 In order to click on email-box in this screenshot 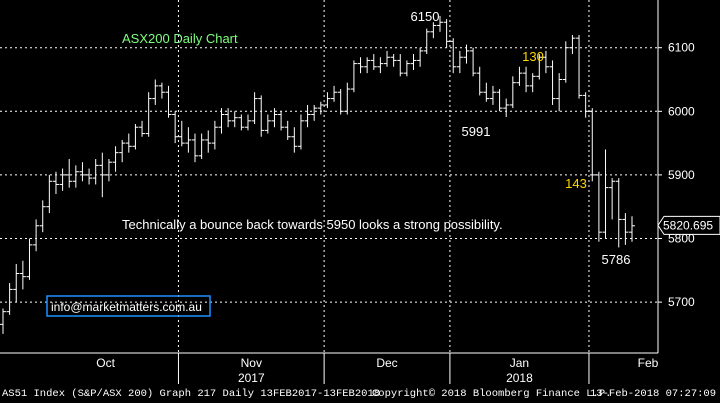, I will do `click(128, 306)`.